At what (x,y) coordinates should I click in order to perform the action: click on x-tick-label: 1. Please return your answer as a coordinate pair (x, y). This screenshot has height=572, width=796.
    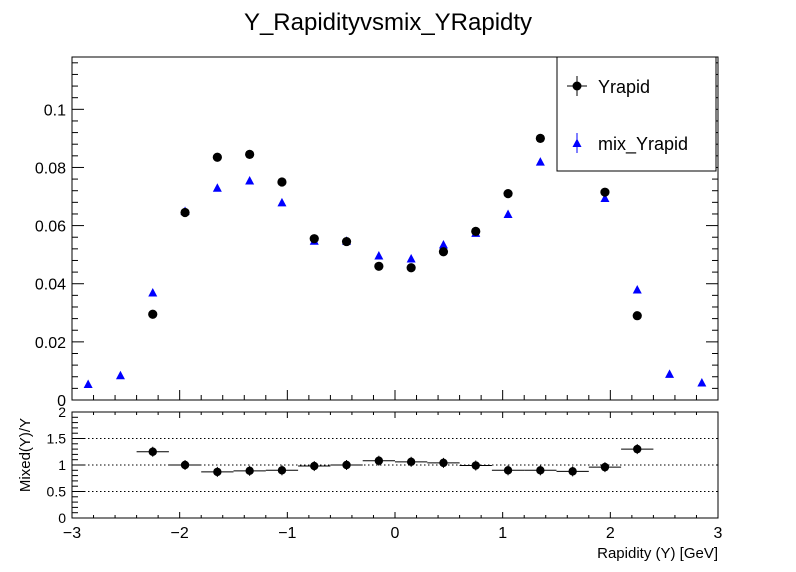
    Looking at the image, I should click on (502, 533).